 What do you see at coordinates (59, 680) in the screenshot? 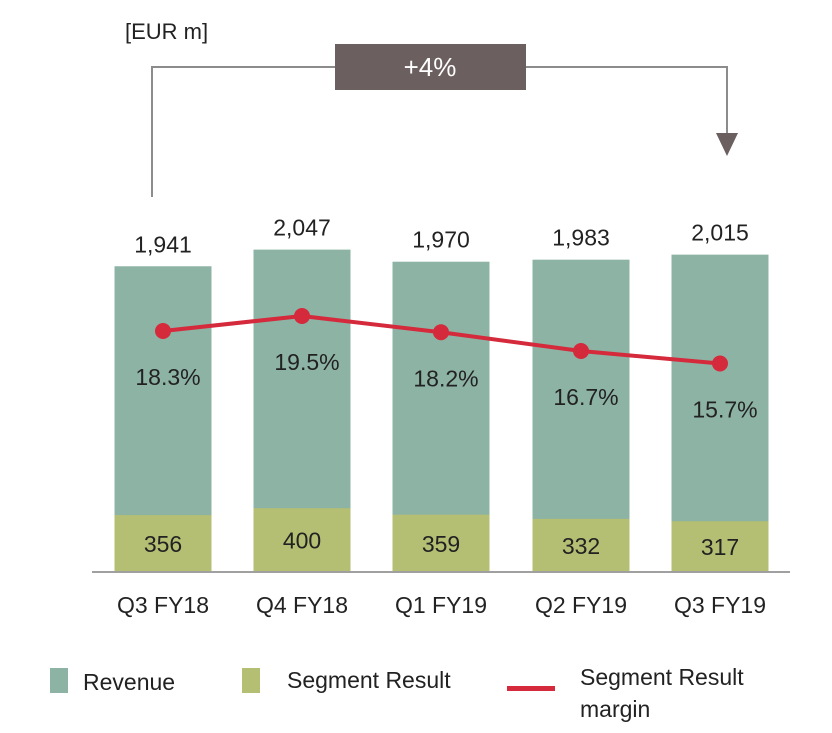
I see `legend-swatch-revenue` at bounding box center [59, 680].